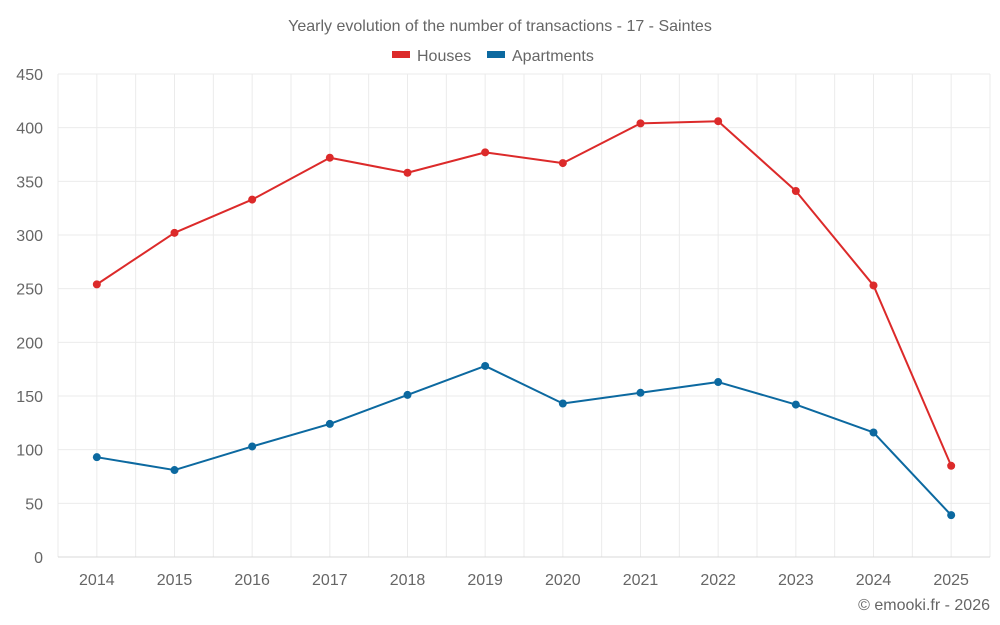  Describe the element at coordinates (444, 56) in the screenshot. I see `legend-label-houses: Houses` at that location.